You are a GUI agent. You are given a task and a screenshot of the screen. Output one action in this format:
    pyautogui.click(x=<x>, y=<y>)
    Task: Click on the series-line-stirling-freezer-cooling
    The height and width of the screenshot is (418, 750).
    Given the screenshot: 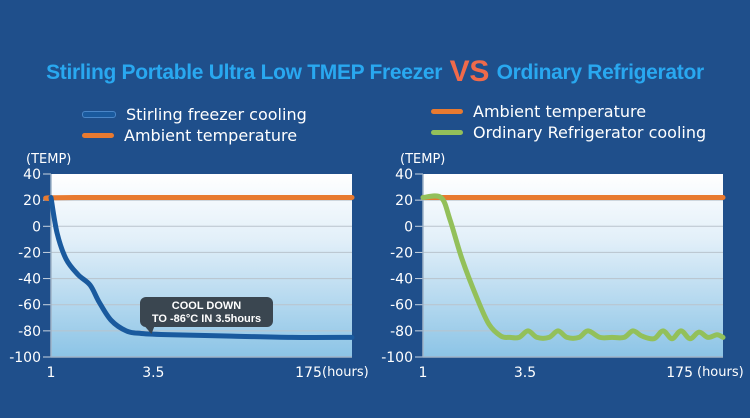 What is the action you would take?
    pyautogui.click(x=201, y=267)
    